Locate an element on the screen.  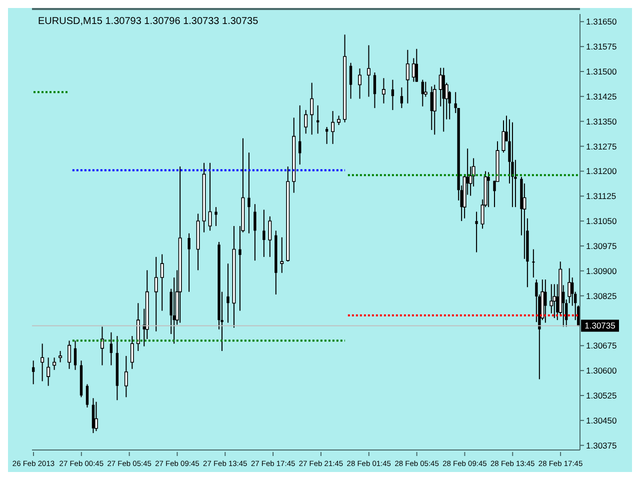
y-tick-label: 1.30900 is located at coordinates (601, 271).